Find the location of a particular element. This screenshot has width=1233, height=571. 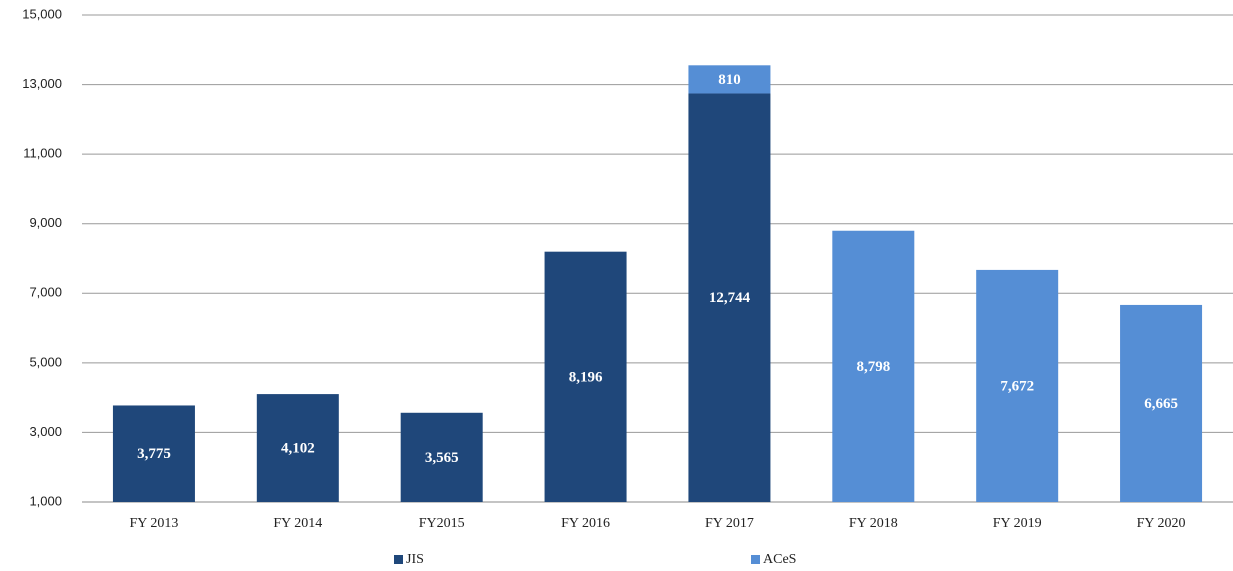

x-tick-label: FY 2013 is located at coordinates (153, 523).